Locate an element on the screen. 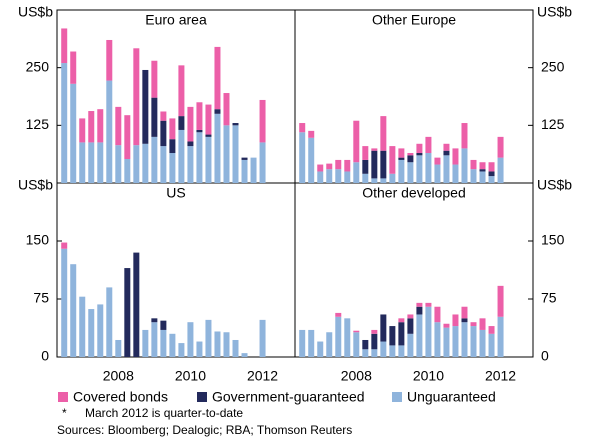  y-tick-label: 125 is located at coordinates (38, 124).